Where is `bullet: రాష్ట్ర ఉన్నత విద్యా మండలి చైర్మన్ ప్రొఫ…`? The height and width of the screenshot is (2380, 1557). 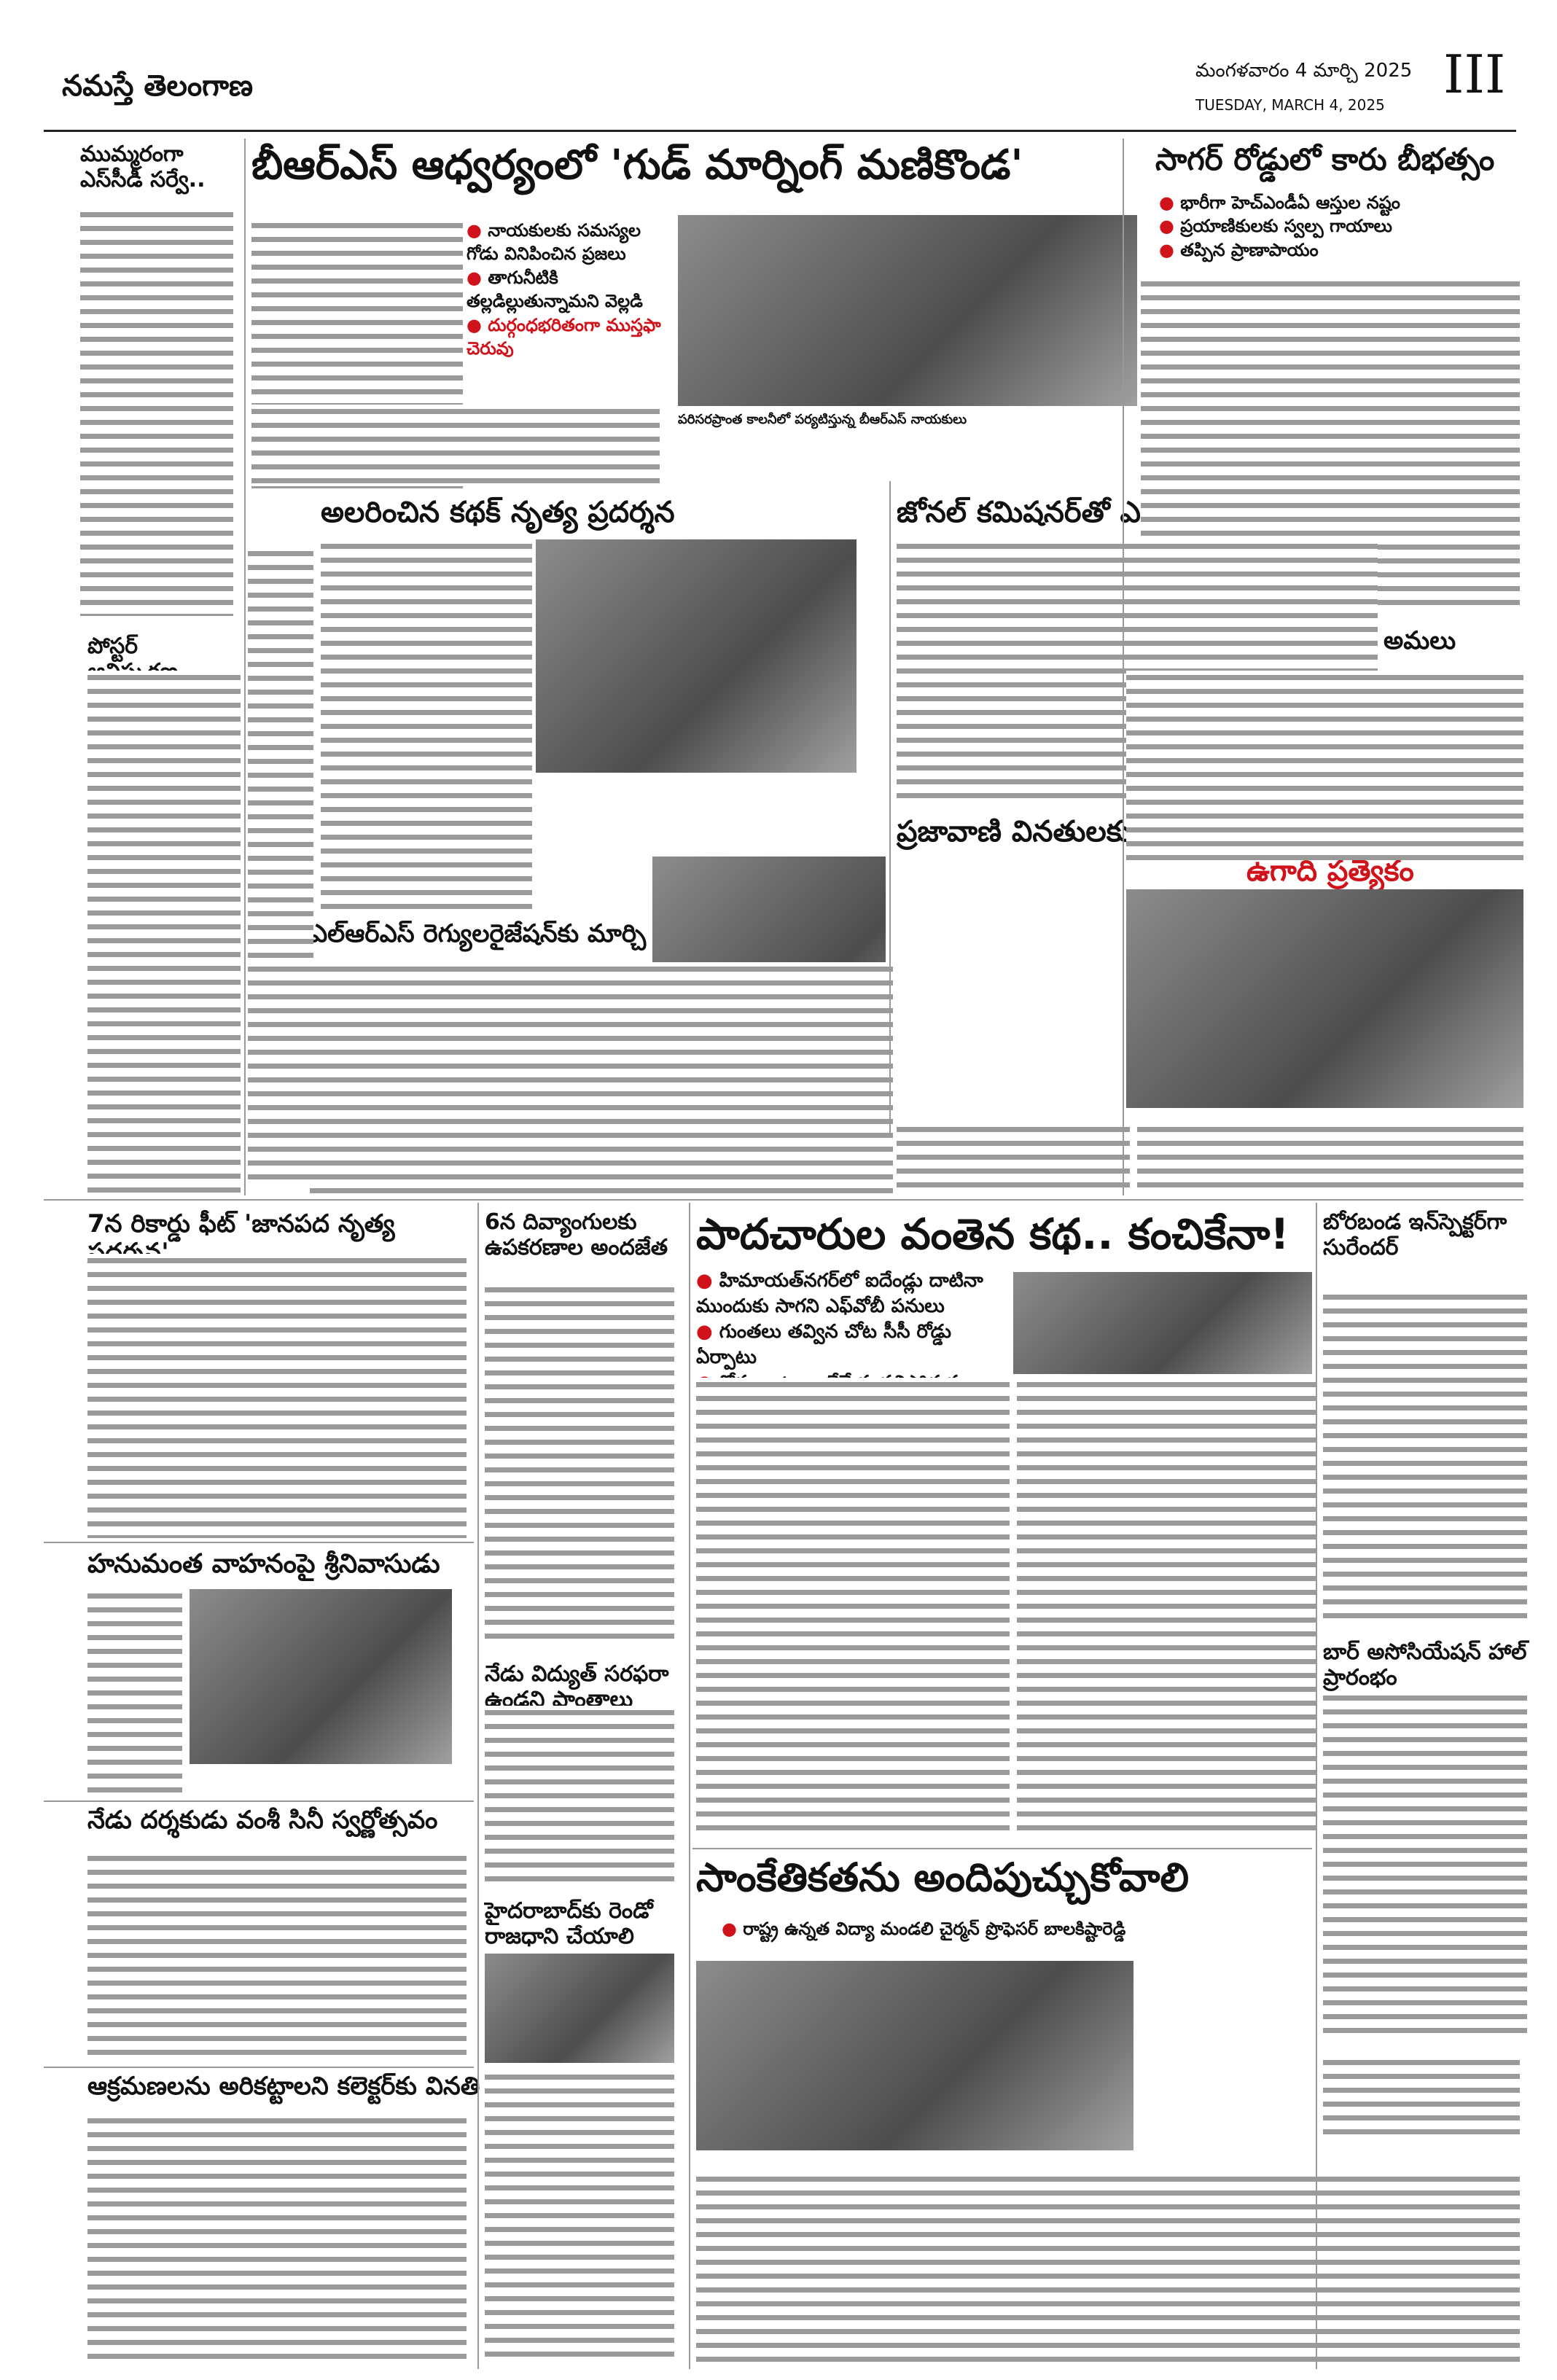
bullet: రాష్ట్ర ఉన్నత విద్యా మండలి చైర్మన్ ప్రొఫ… is located at coordinates (926, 1929).